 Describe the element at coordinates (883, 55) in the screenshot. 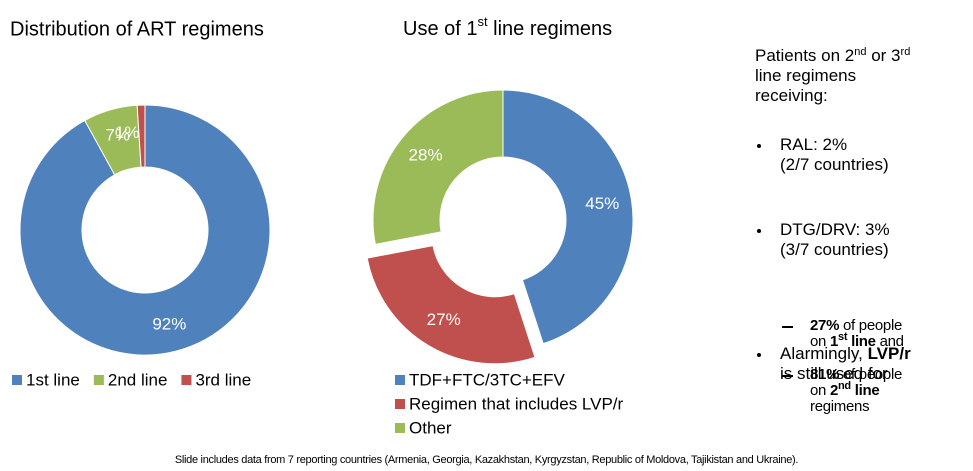

I see `text: or 3` at that location.